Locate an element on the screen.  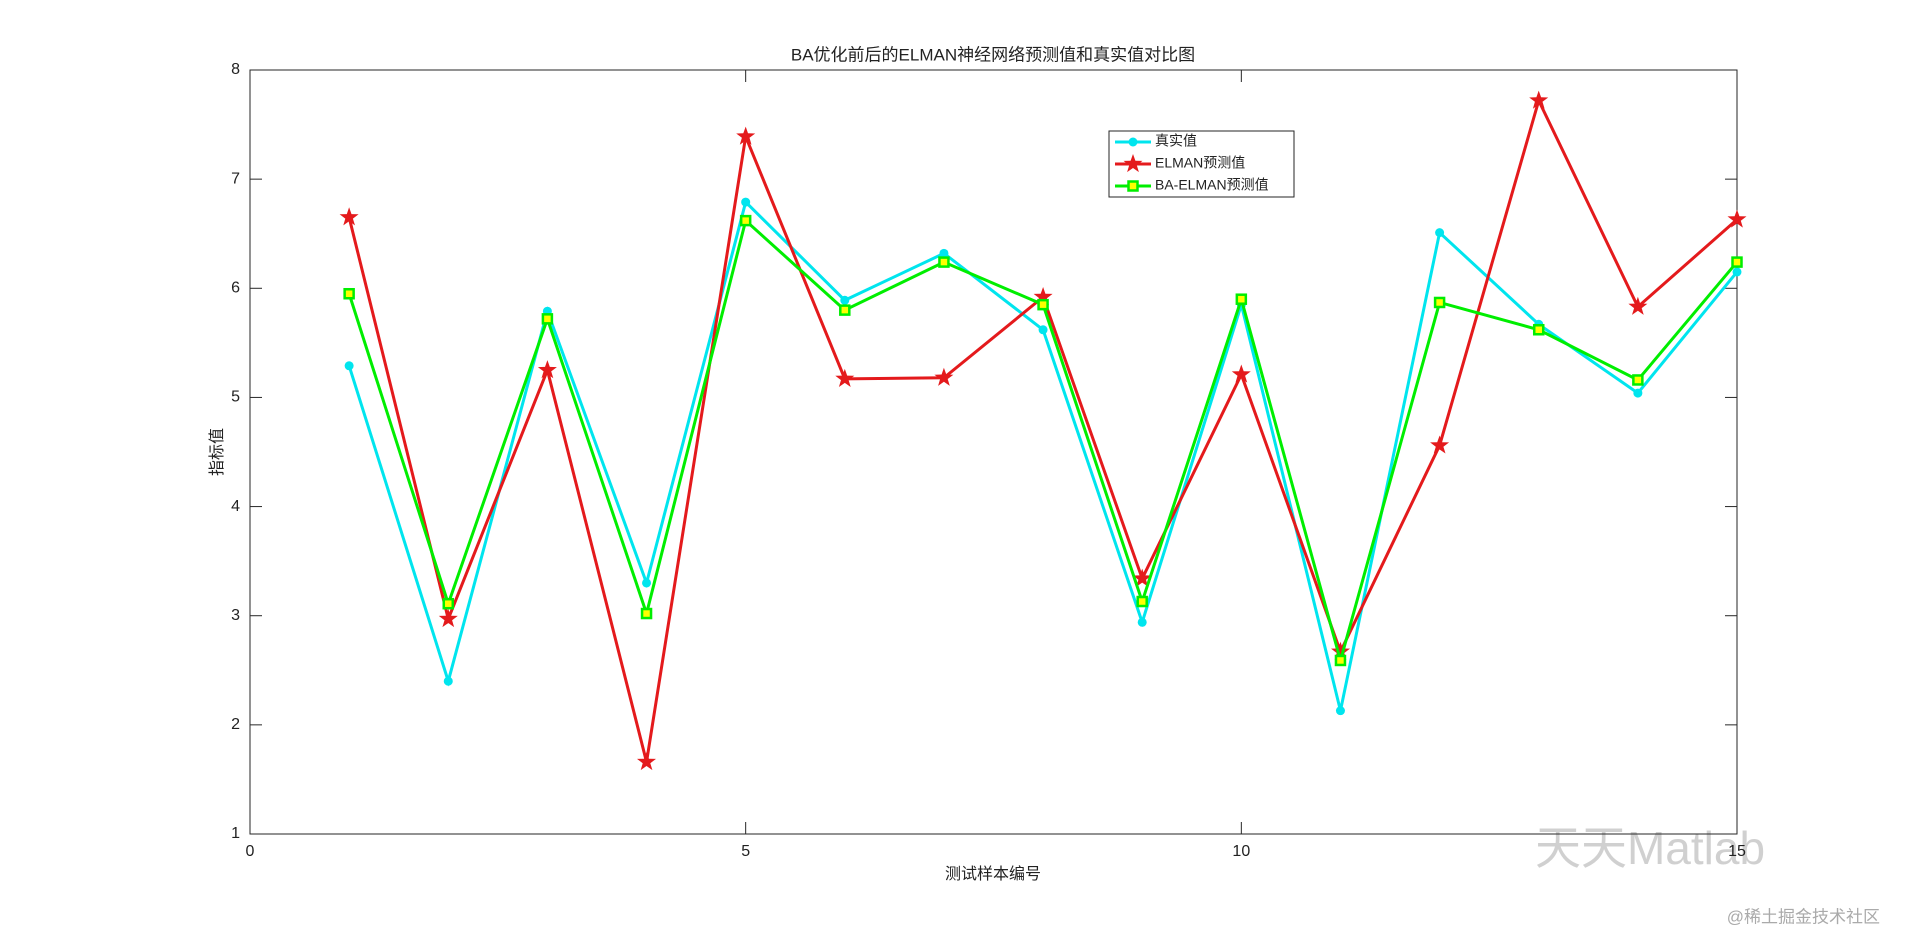
legend-label: ELMAN预测值 is located at coordinates (1200, 163).